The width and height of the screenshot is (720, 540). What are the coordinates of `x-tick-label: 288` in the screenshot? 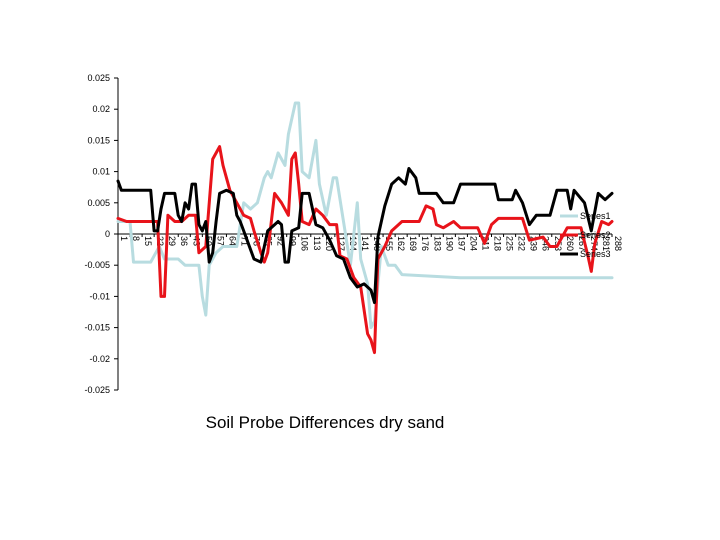 It's located at (618, 243).